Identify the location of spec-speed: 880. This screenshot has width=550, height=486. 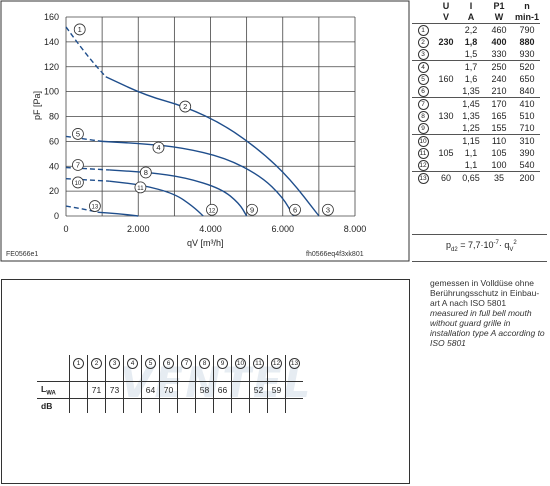
(527, 41).